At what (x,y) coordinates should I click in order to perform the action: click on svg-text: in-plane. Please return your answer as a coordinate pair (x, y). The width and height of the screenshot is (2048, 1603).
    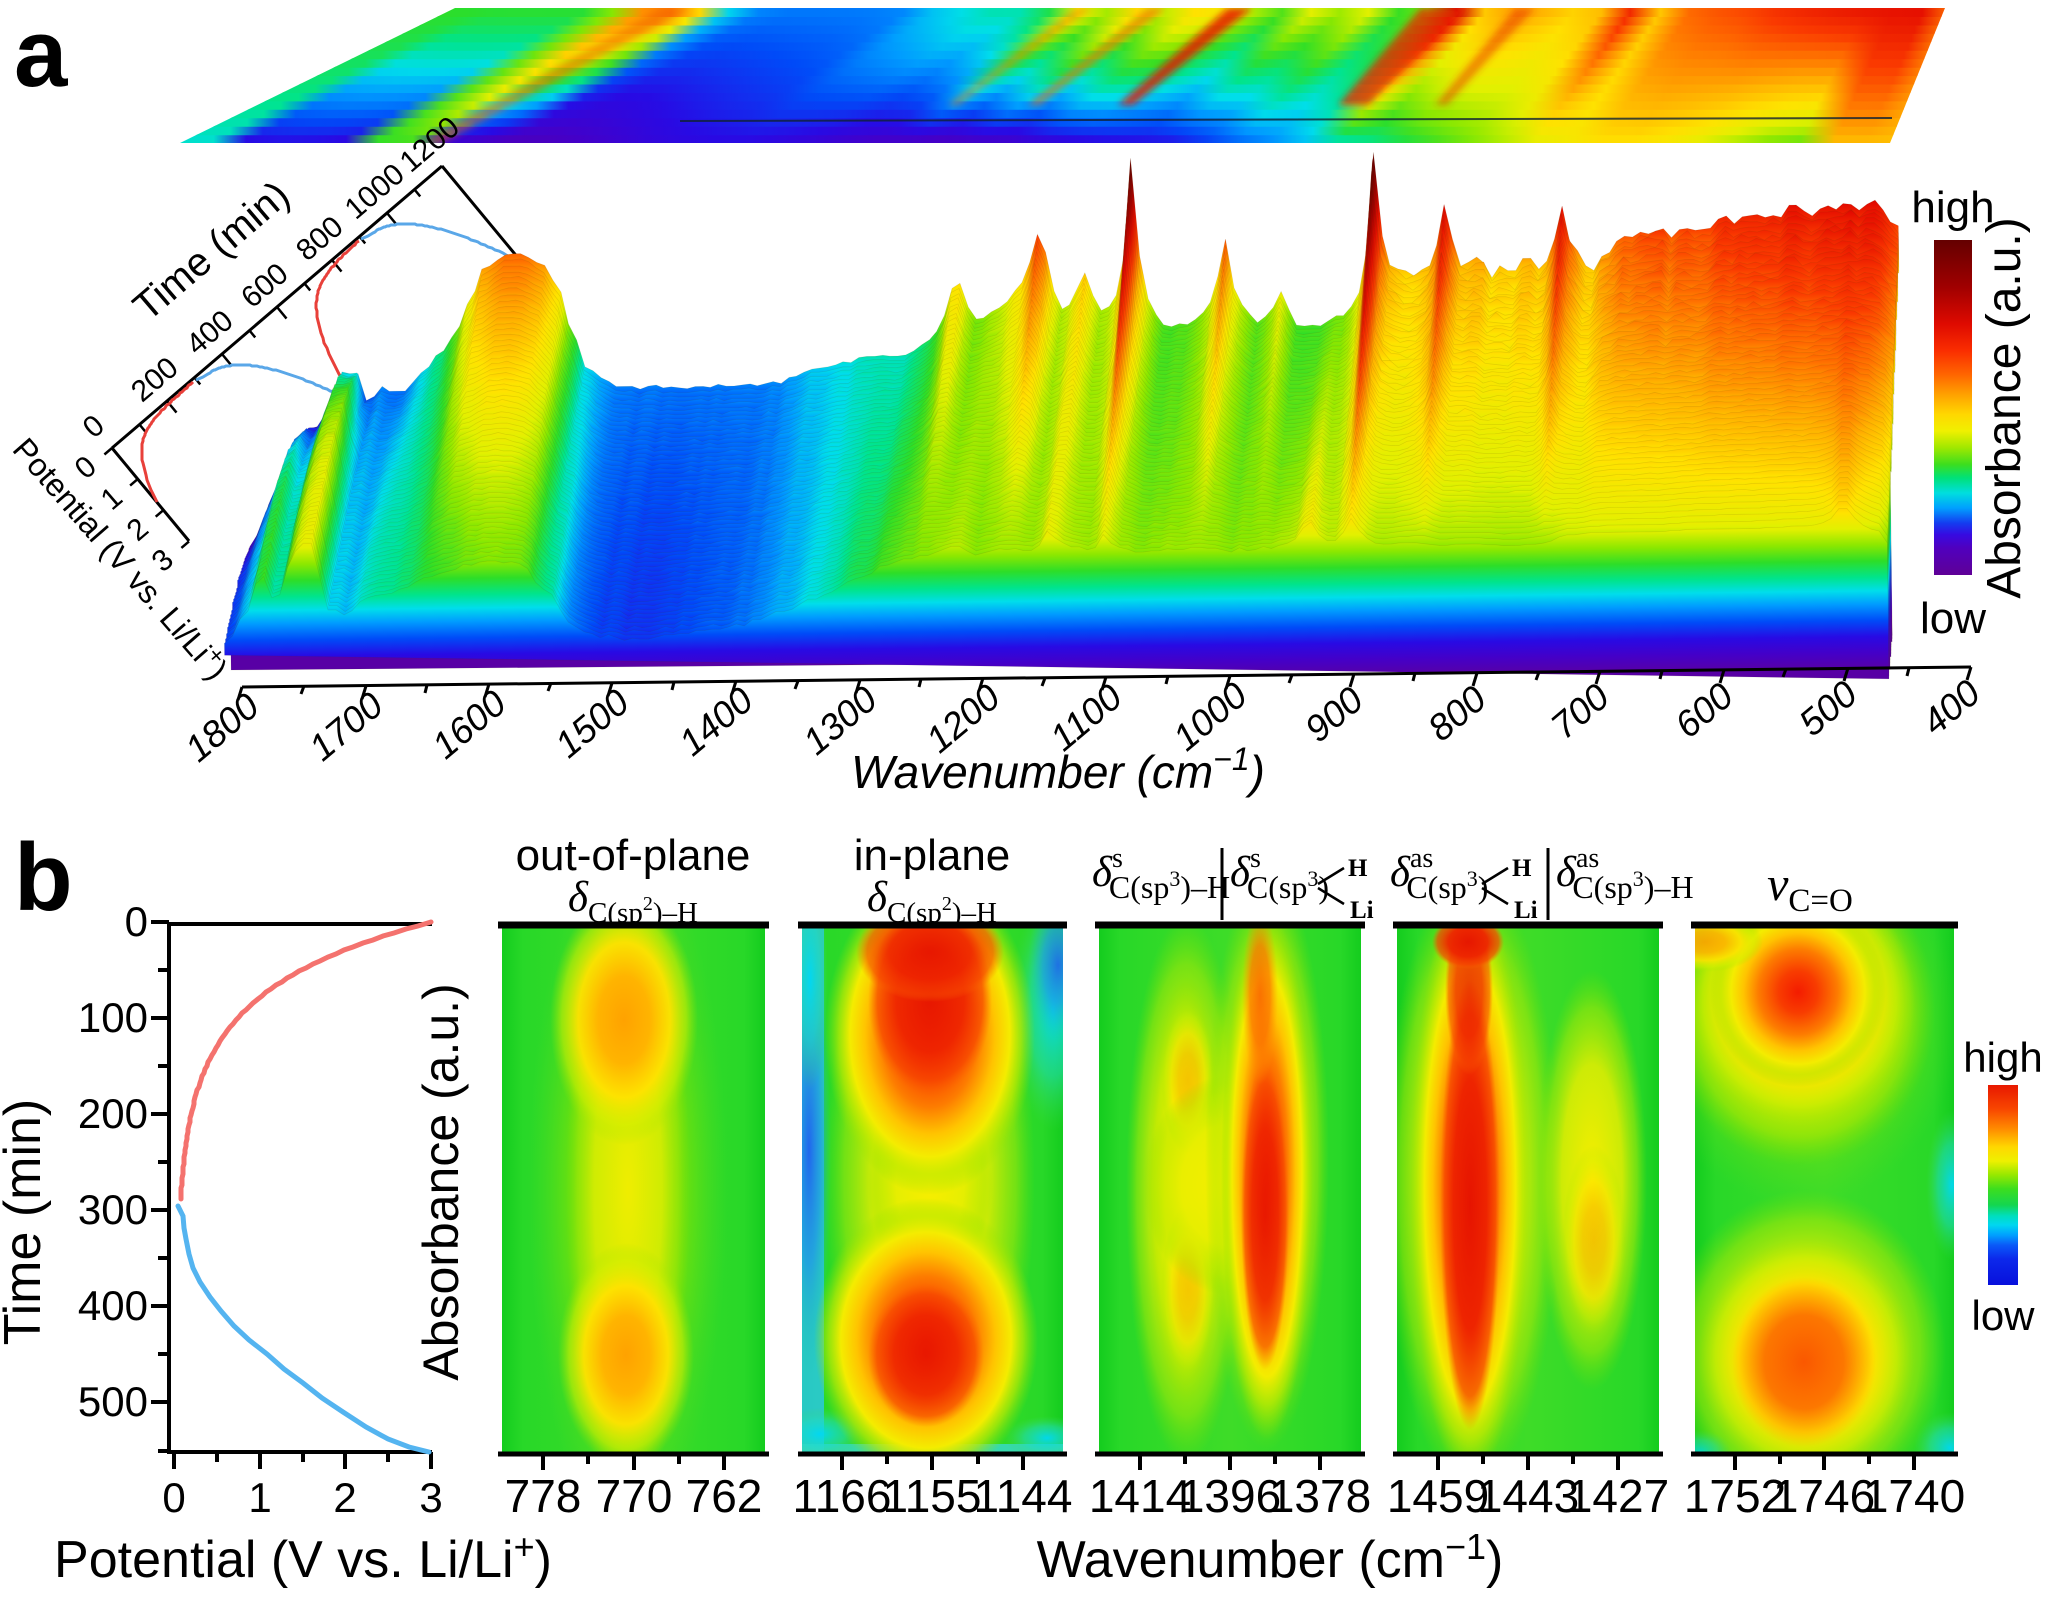
    Looking at the image, I should click on (932, 855).